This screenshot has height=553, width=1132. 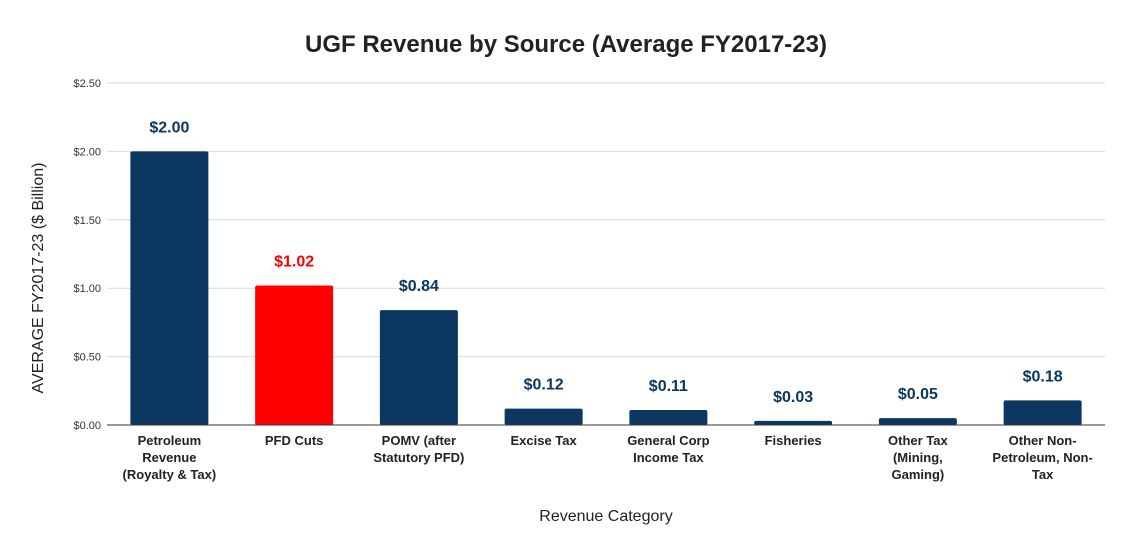 I want to click on x-tick-label-line: Fisheries, so click(x=793, y=440).